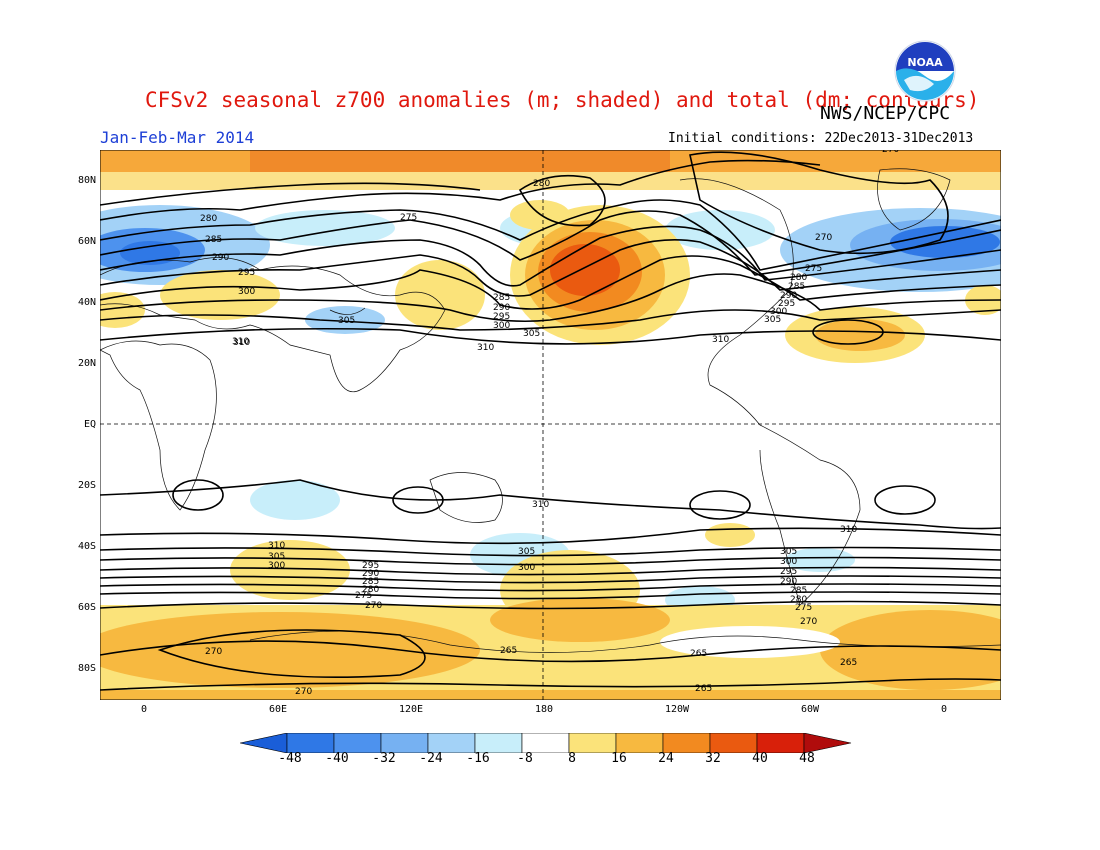 This screenshot has height=850, width=1100. I want to click on season-label: Jan-Feb-Mar 2014, so click(177, 137).